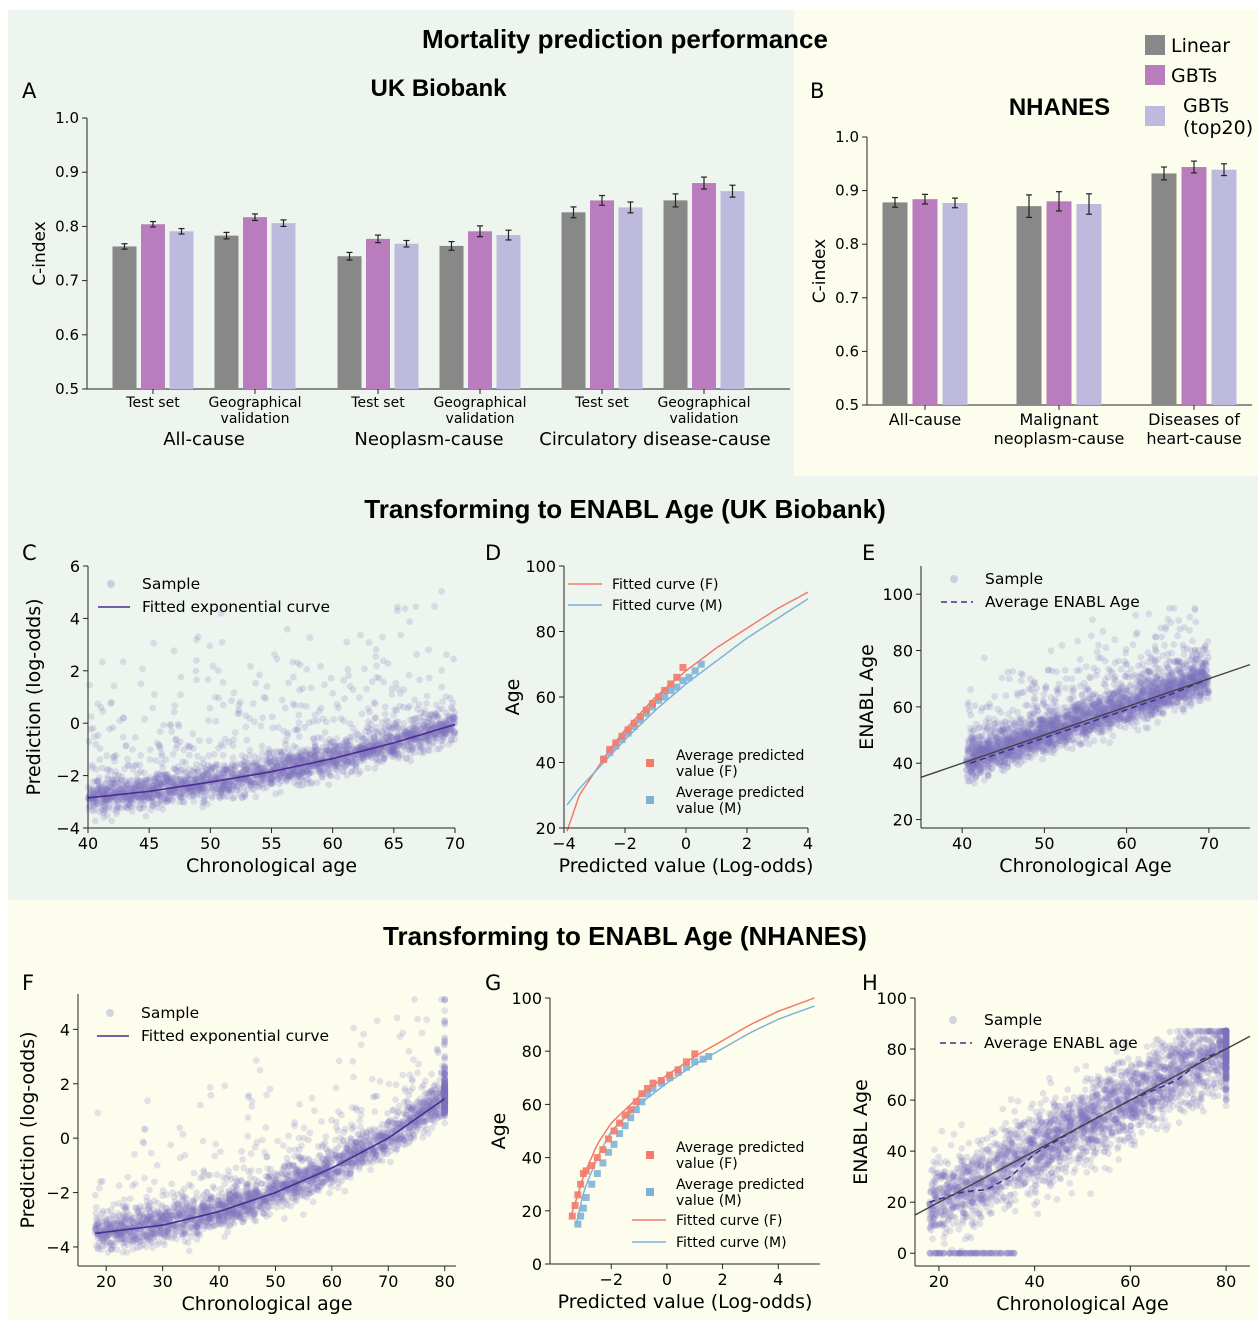  I want to click on y-tick-label: 0.6, so click(847, 351).